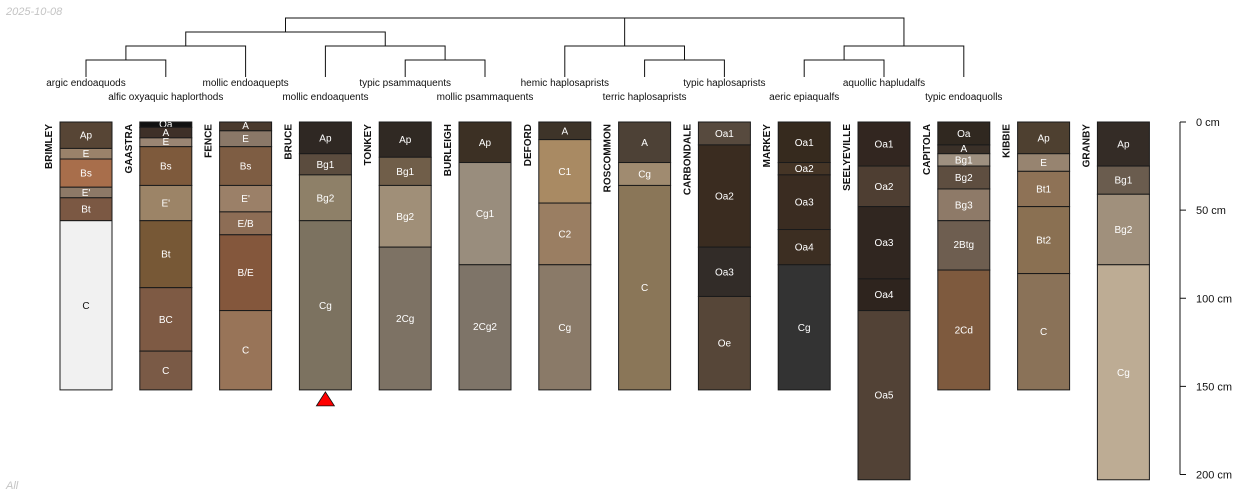 This screenshot has width=1250, height=500. Describe the element at coordinates (804, 143) in the screenshot. I see `horizon-label: Oa1` at that location.